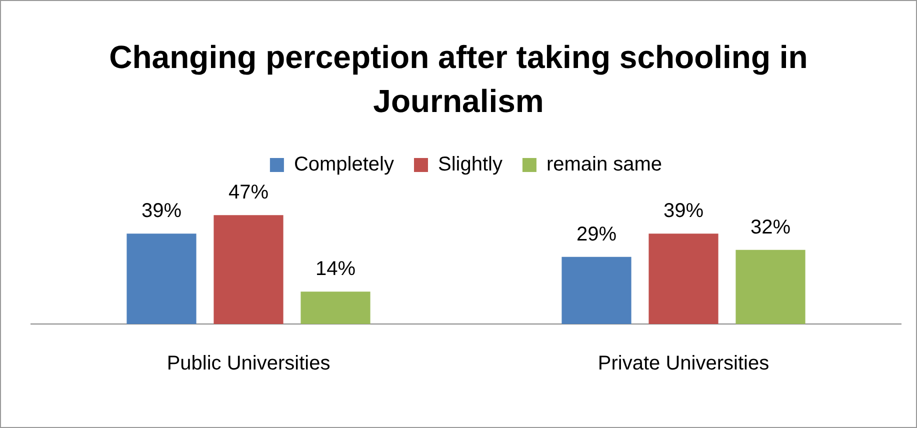 The width and height of the screenshot is (917, 428). I want to click on data-label: 29%, so click(596, 234).